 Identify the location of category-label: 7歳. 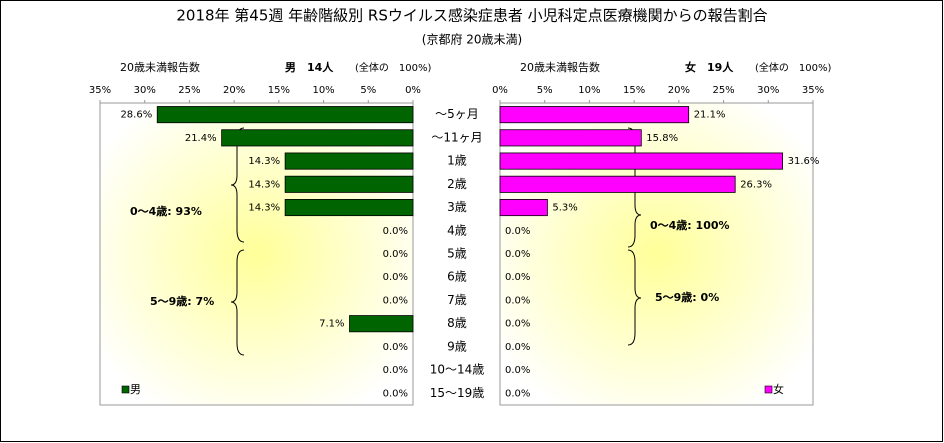
(457, 300).